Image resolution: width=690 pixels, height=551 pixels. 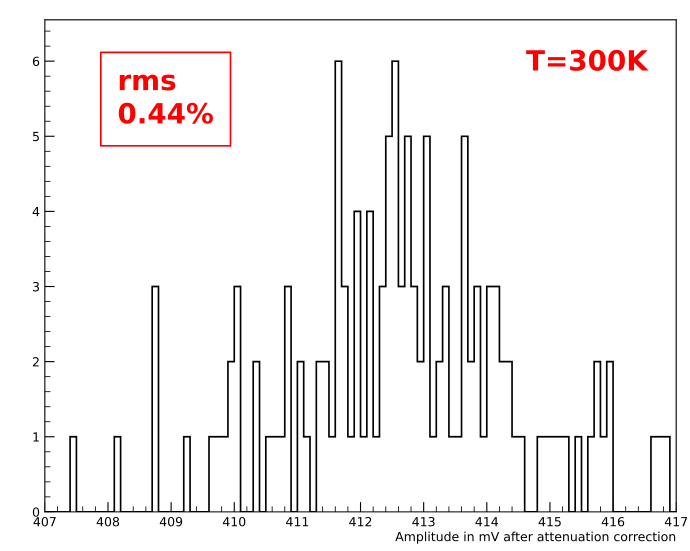 What do you see at coordinates (549, 521) in the screenshot?
I see `x-tick-label: 415` at bounding box center [549, 521].